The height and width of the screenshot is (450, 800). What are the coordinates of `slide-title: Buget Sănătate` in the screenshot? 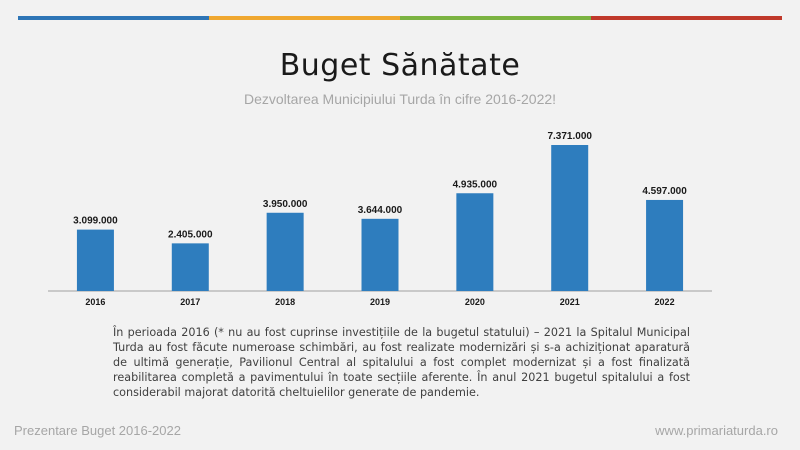 It's located at (400, 65).